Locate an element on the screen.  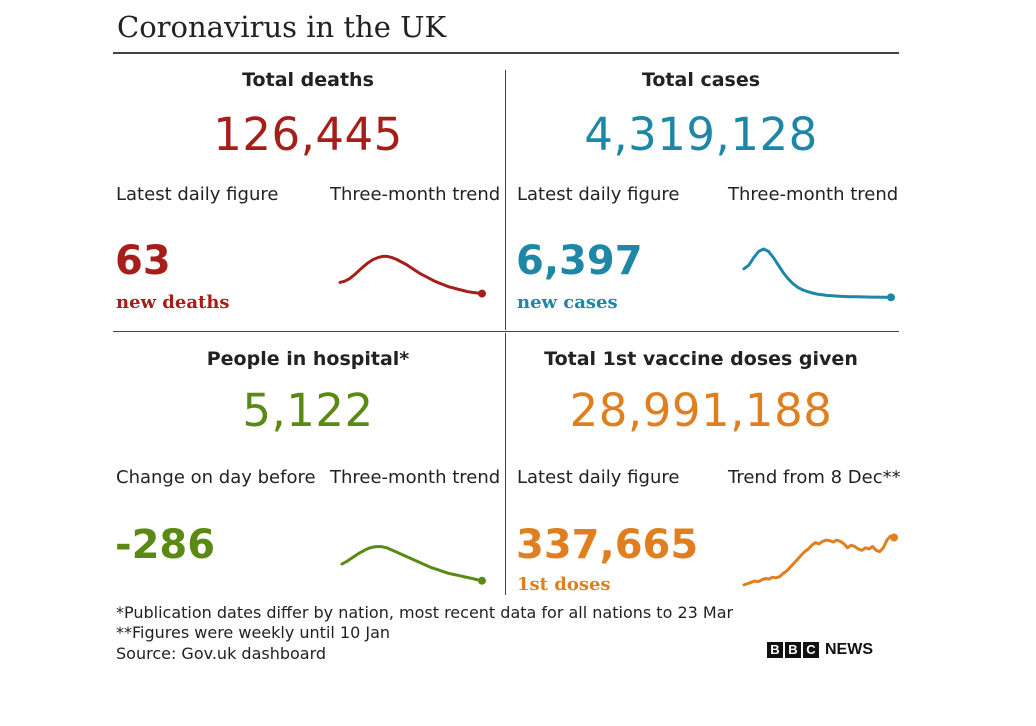
cases-latest-point is located at coordinates (891, 297).